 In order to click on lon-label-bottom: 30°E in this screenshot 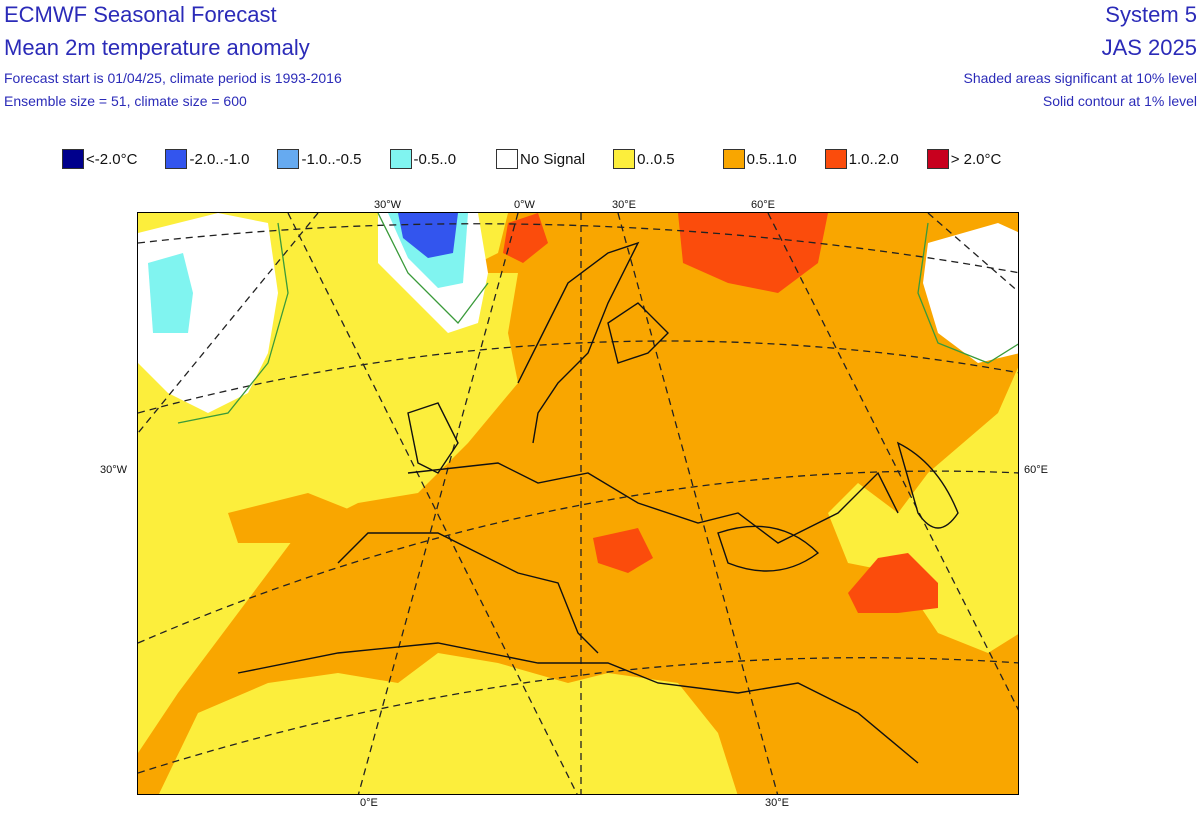, I will do `click(777, 803)`.